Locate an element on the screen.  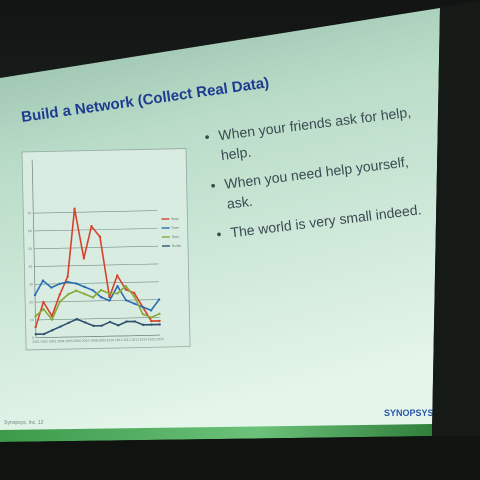
y-tick-label: 40 is located at coordinates (31, 267).